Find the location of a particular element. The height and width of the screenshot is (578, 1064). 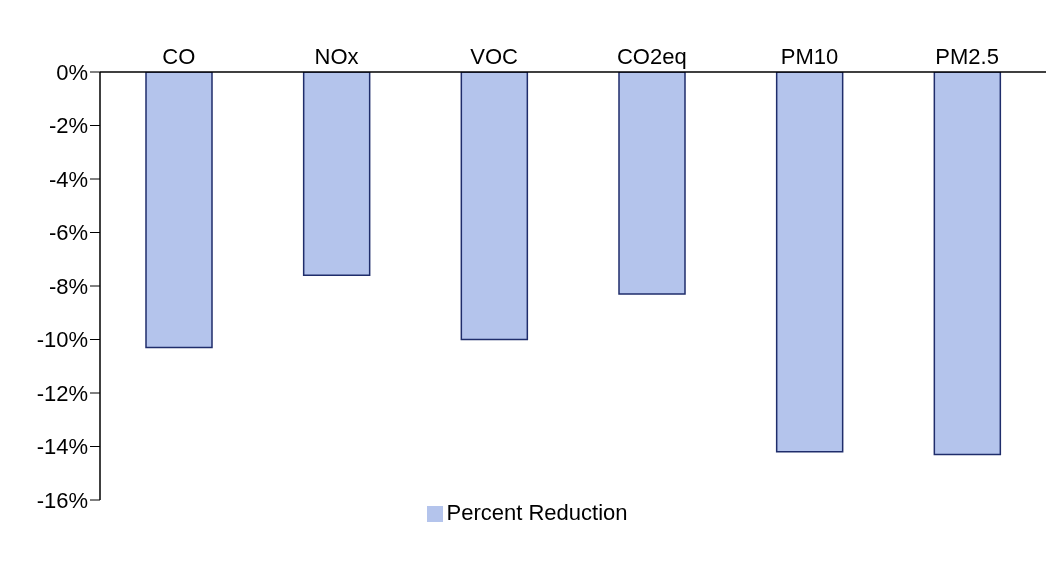

x-tick-label: PM2.5 is located at coordinates (967, 56).